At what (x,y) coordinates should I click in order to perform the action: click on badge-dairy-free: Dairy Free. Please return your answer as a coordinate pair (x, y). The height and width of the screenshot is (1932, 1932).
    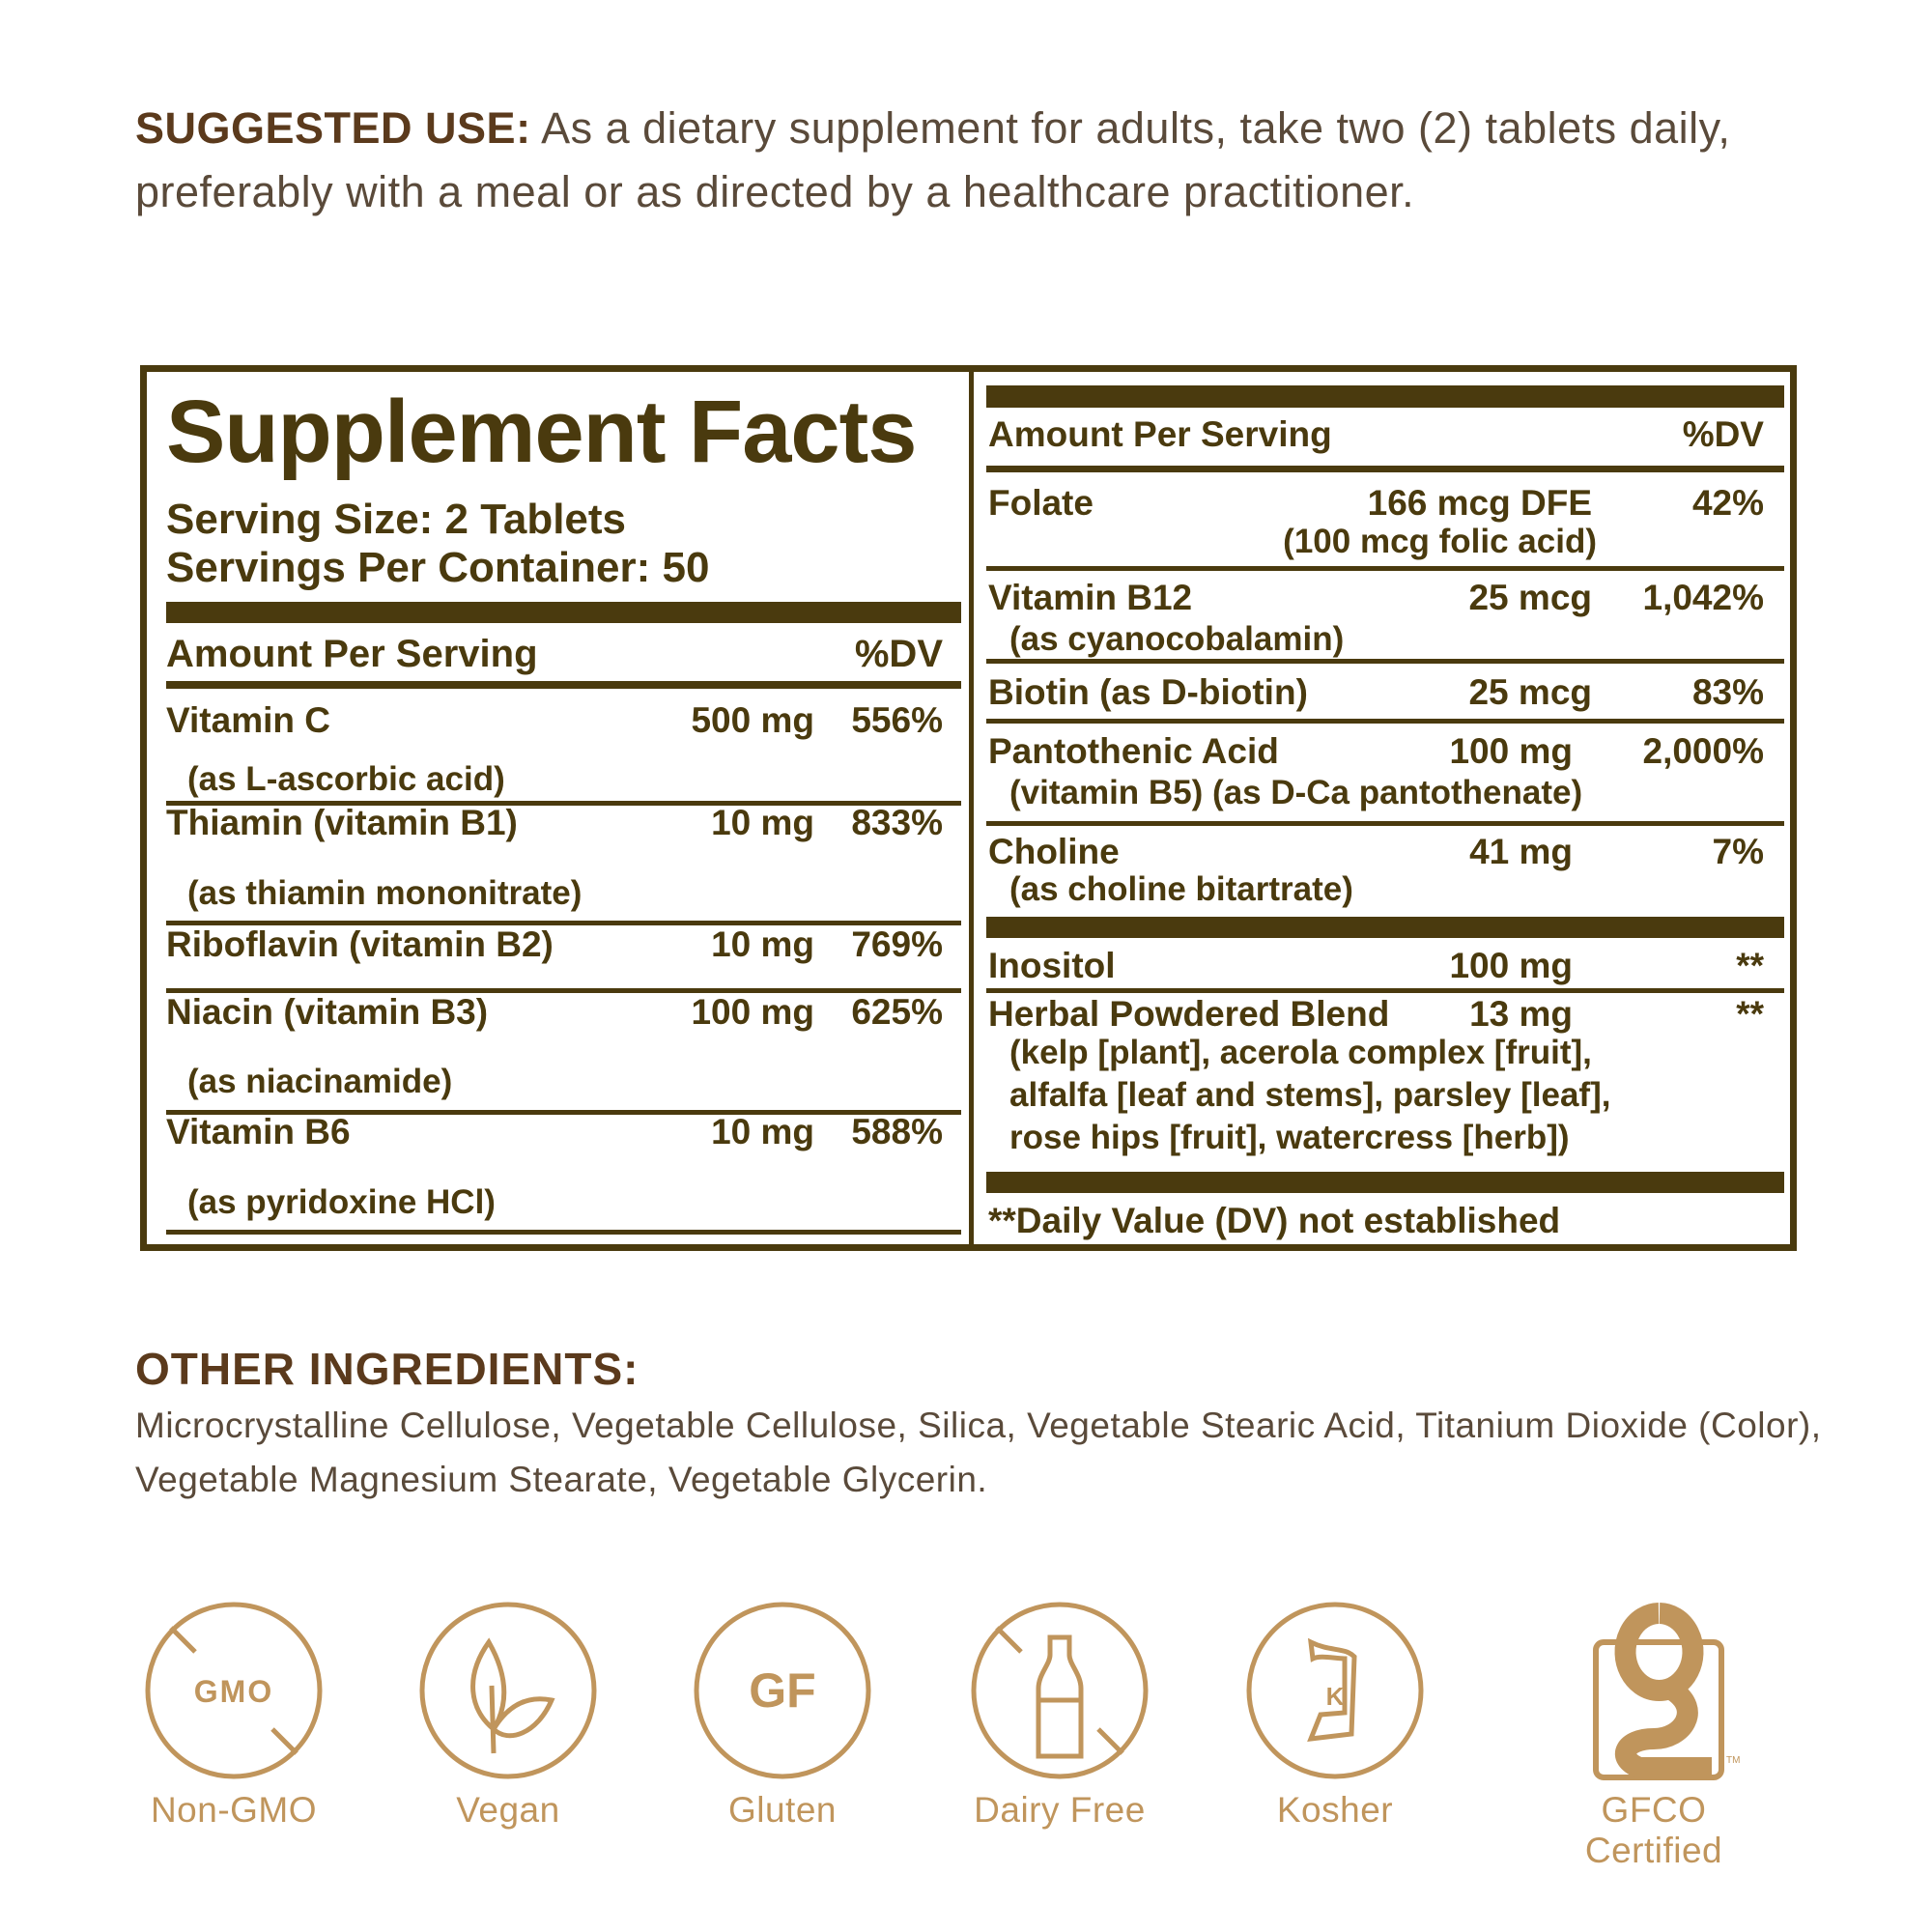
    Looking at the image, I should click on (1059, 1715).